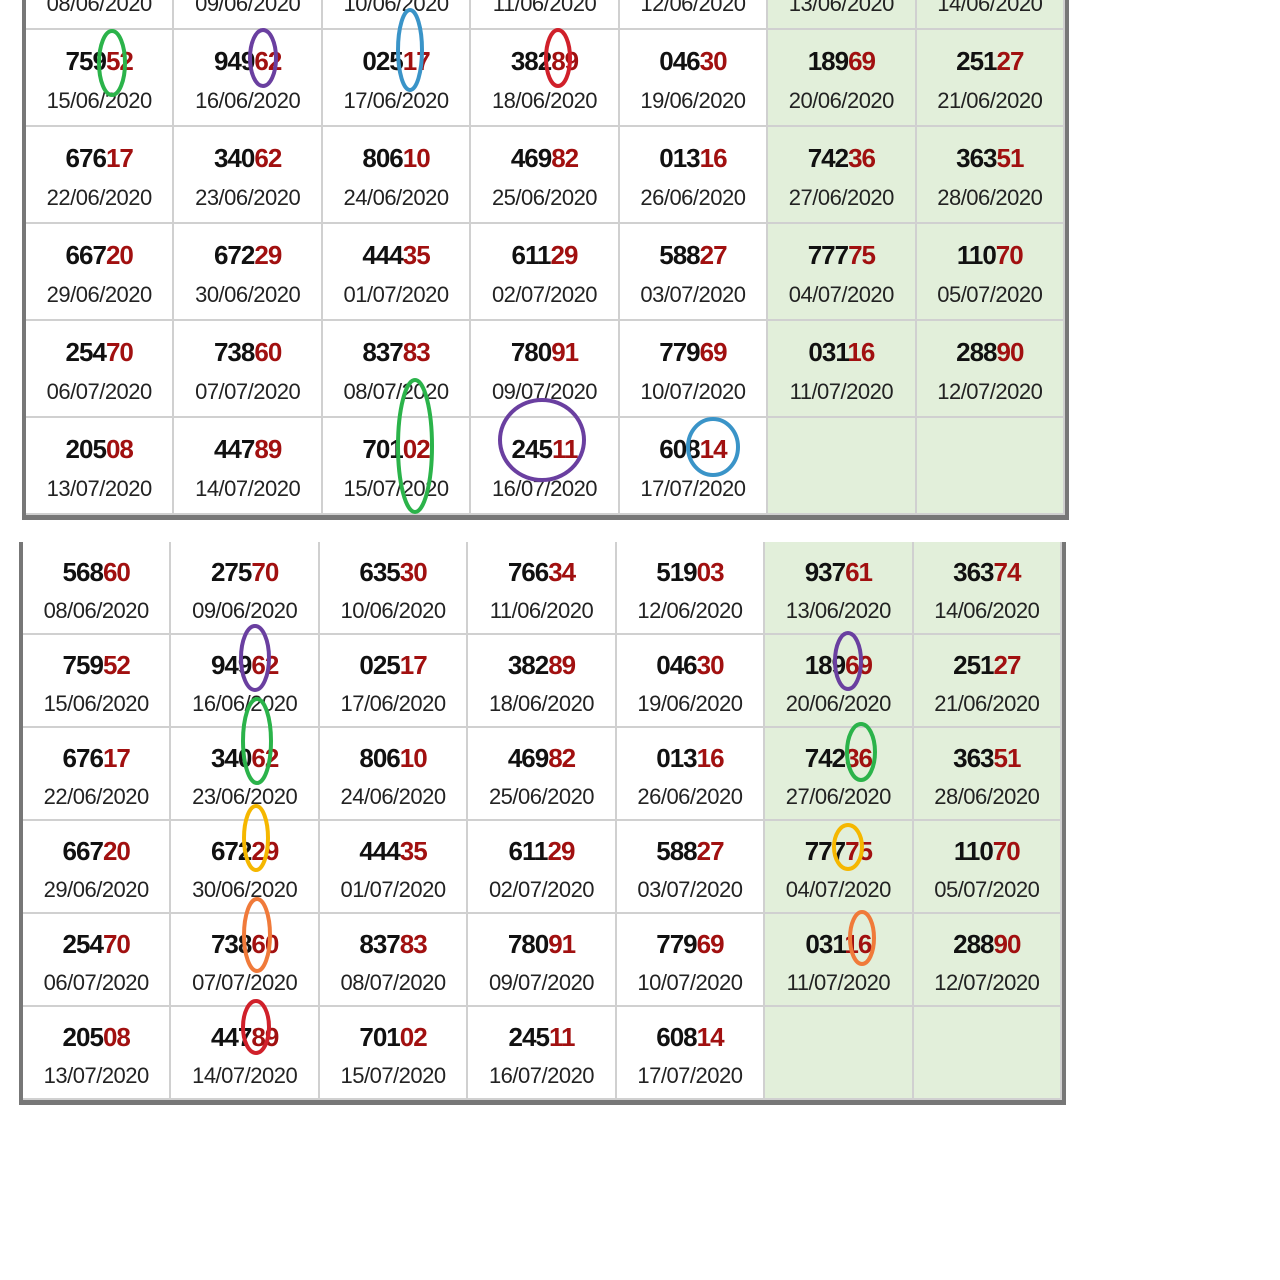 The width and height of the screenshot is (1280, 1280). What do you see at coordinates (839, 681) in the screenshot?
I see `cell: 18969 20/06/2020` at bounding box center [839, 681].